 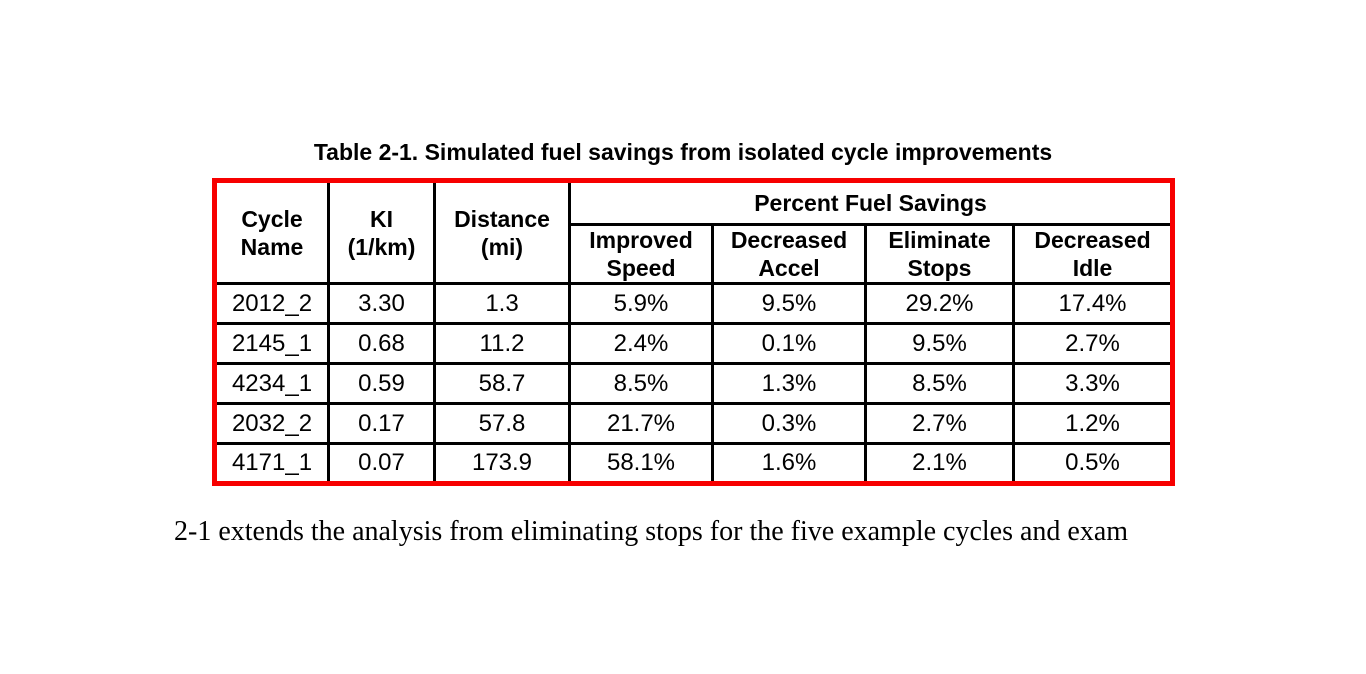 I want to click on cell-cycle-name: 2032_2, so click(x=271, y=424).